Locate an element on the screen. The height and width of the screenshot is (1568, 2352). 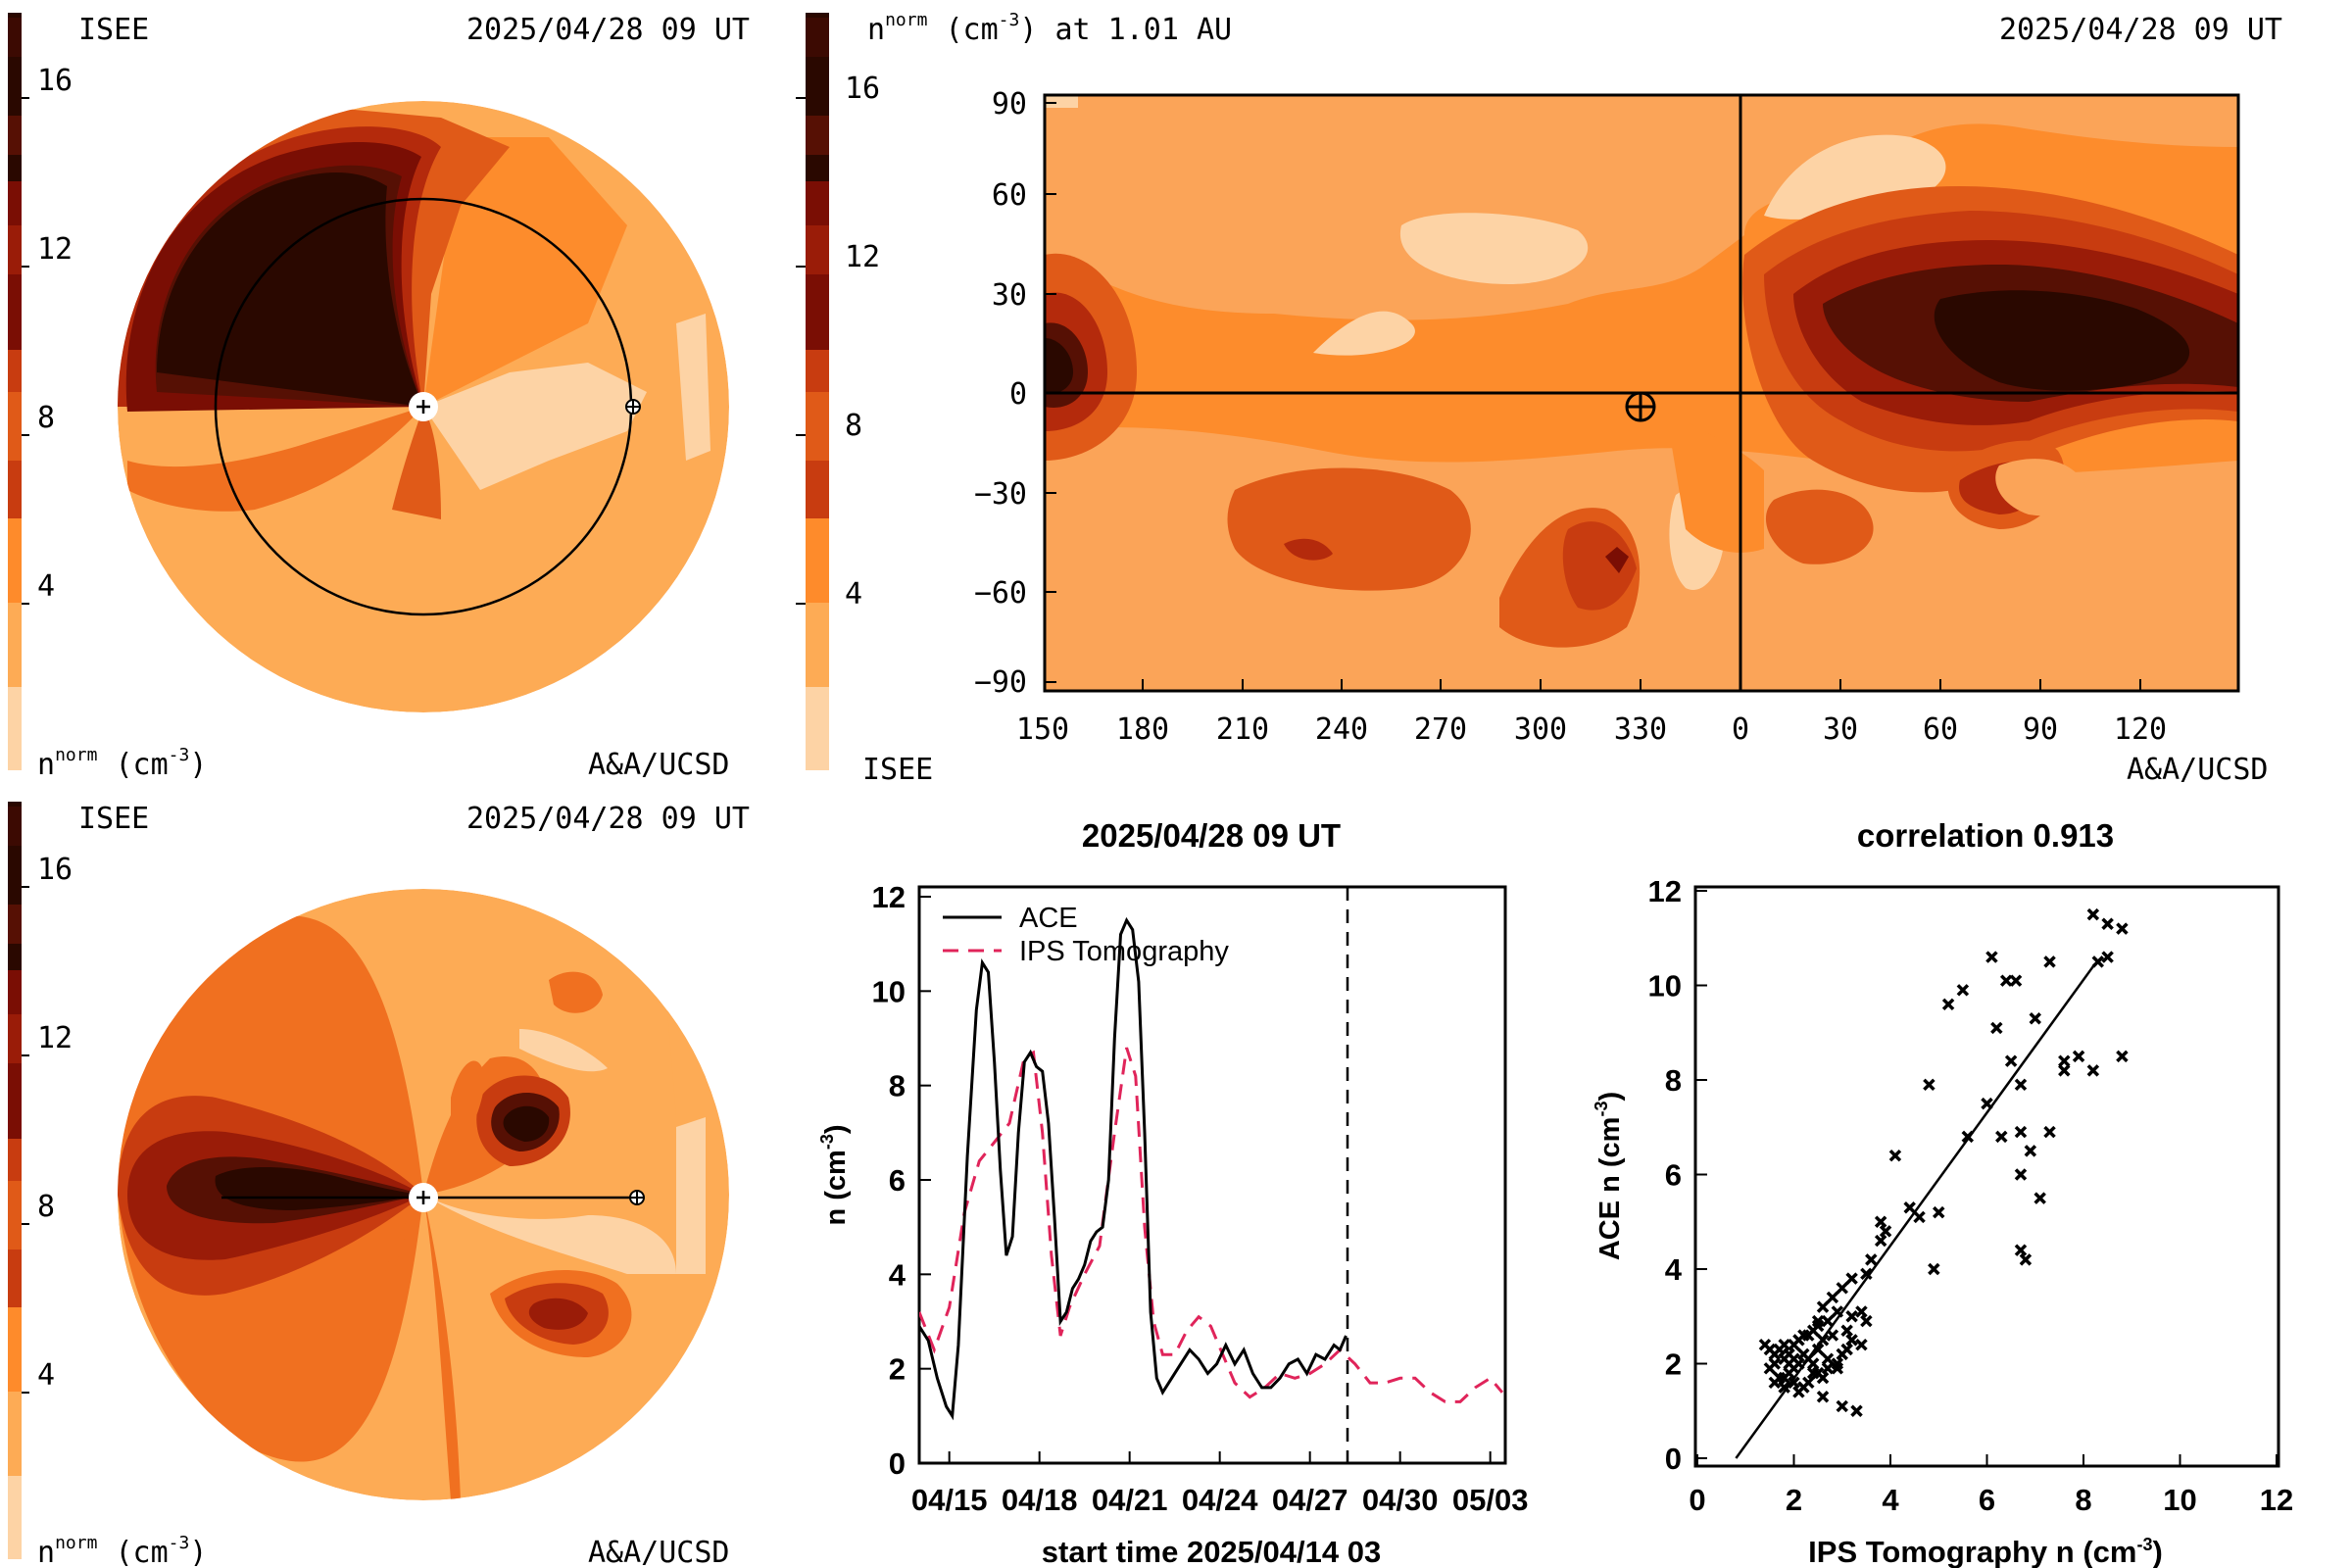
scatter-y-axis: 0 2 4 6 8 10 12 is located at coordinates (1677, 1175).